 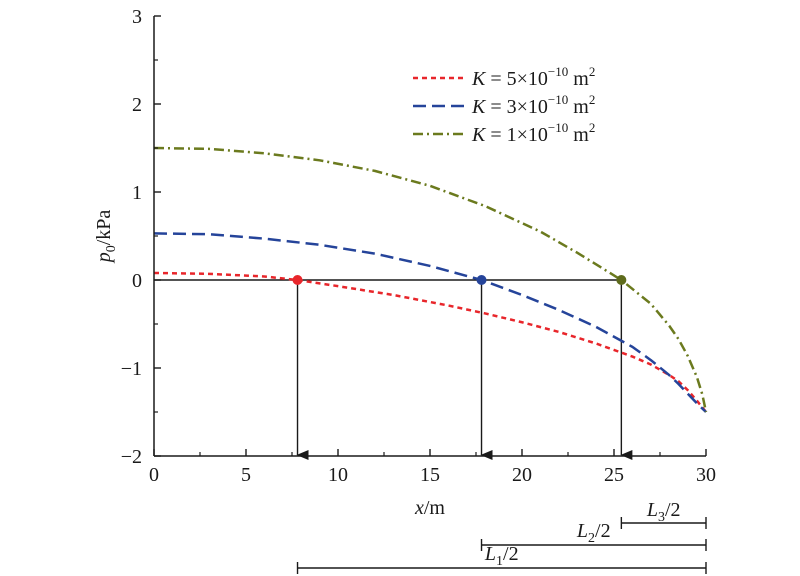 I want to click on length-spans: L1/2 L2/2 L3/2, so click(x=501, y=536).